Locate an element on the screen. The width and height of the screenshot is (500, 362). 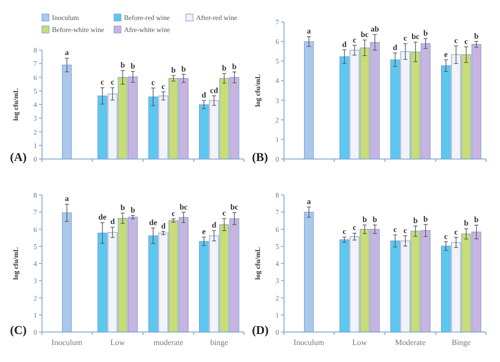
x-tick-label: Moderate is located at coordinates (410, 342).